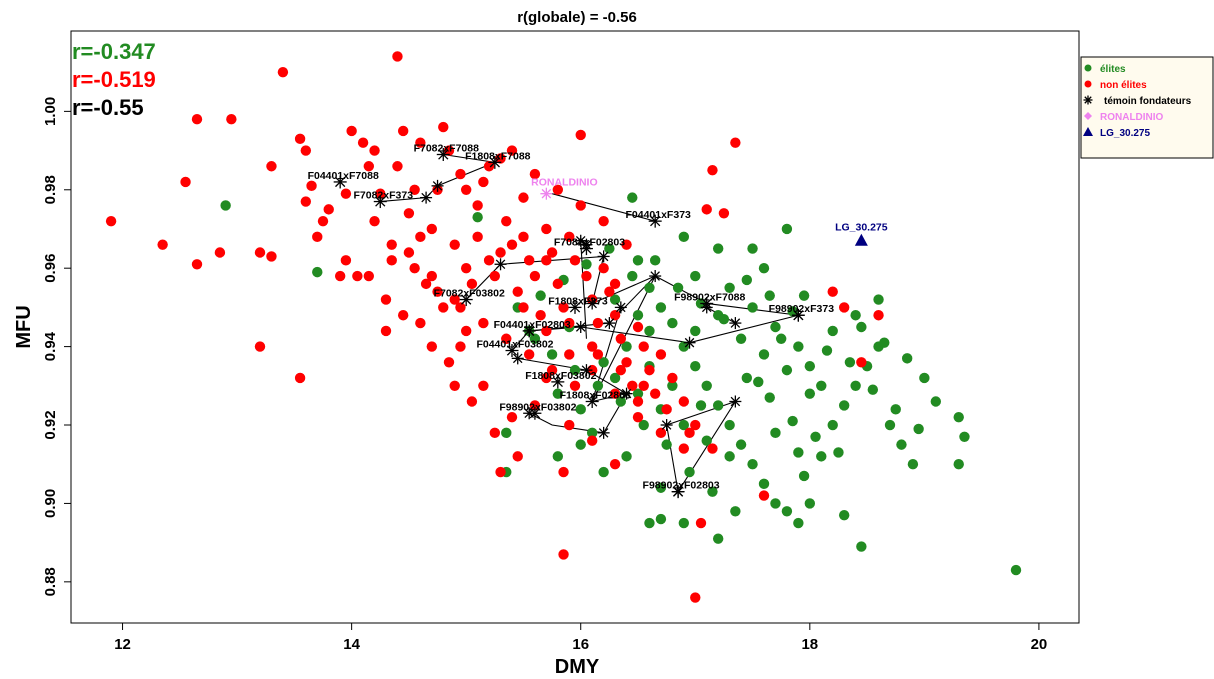  What do you see at coordinates (861, 228) in the screenshot?
I see `lg-label: LG_30.275` at bounding box center [861, 228].